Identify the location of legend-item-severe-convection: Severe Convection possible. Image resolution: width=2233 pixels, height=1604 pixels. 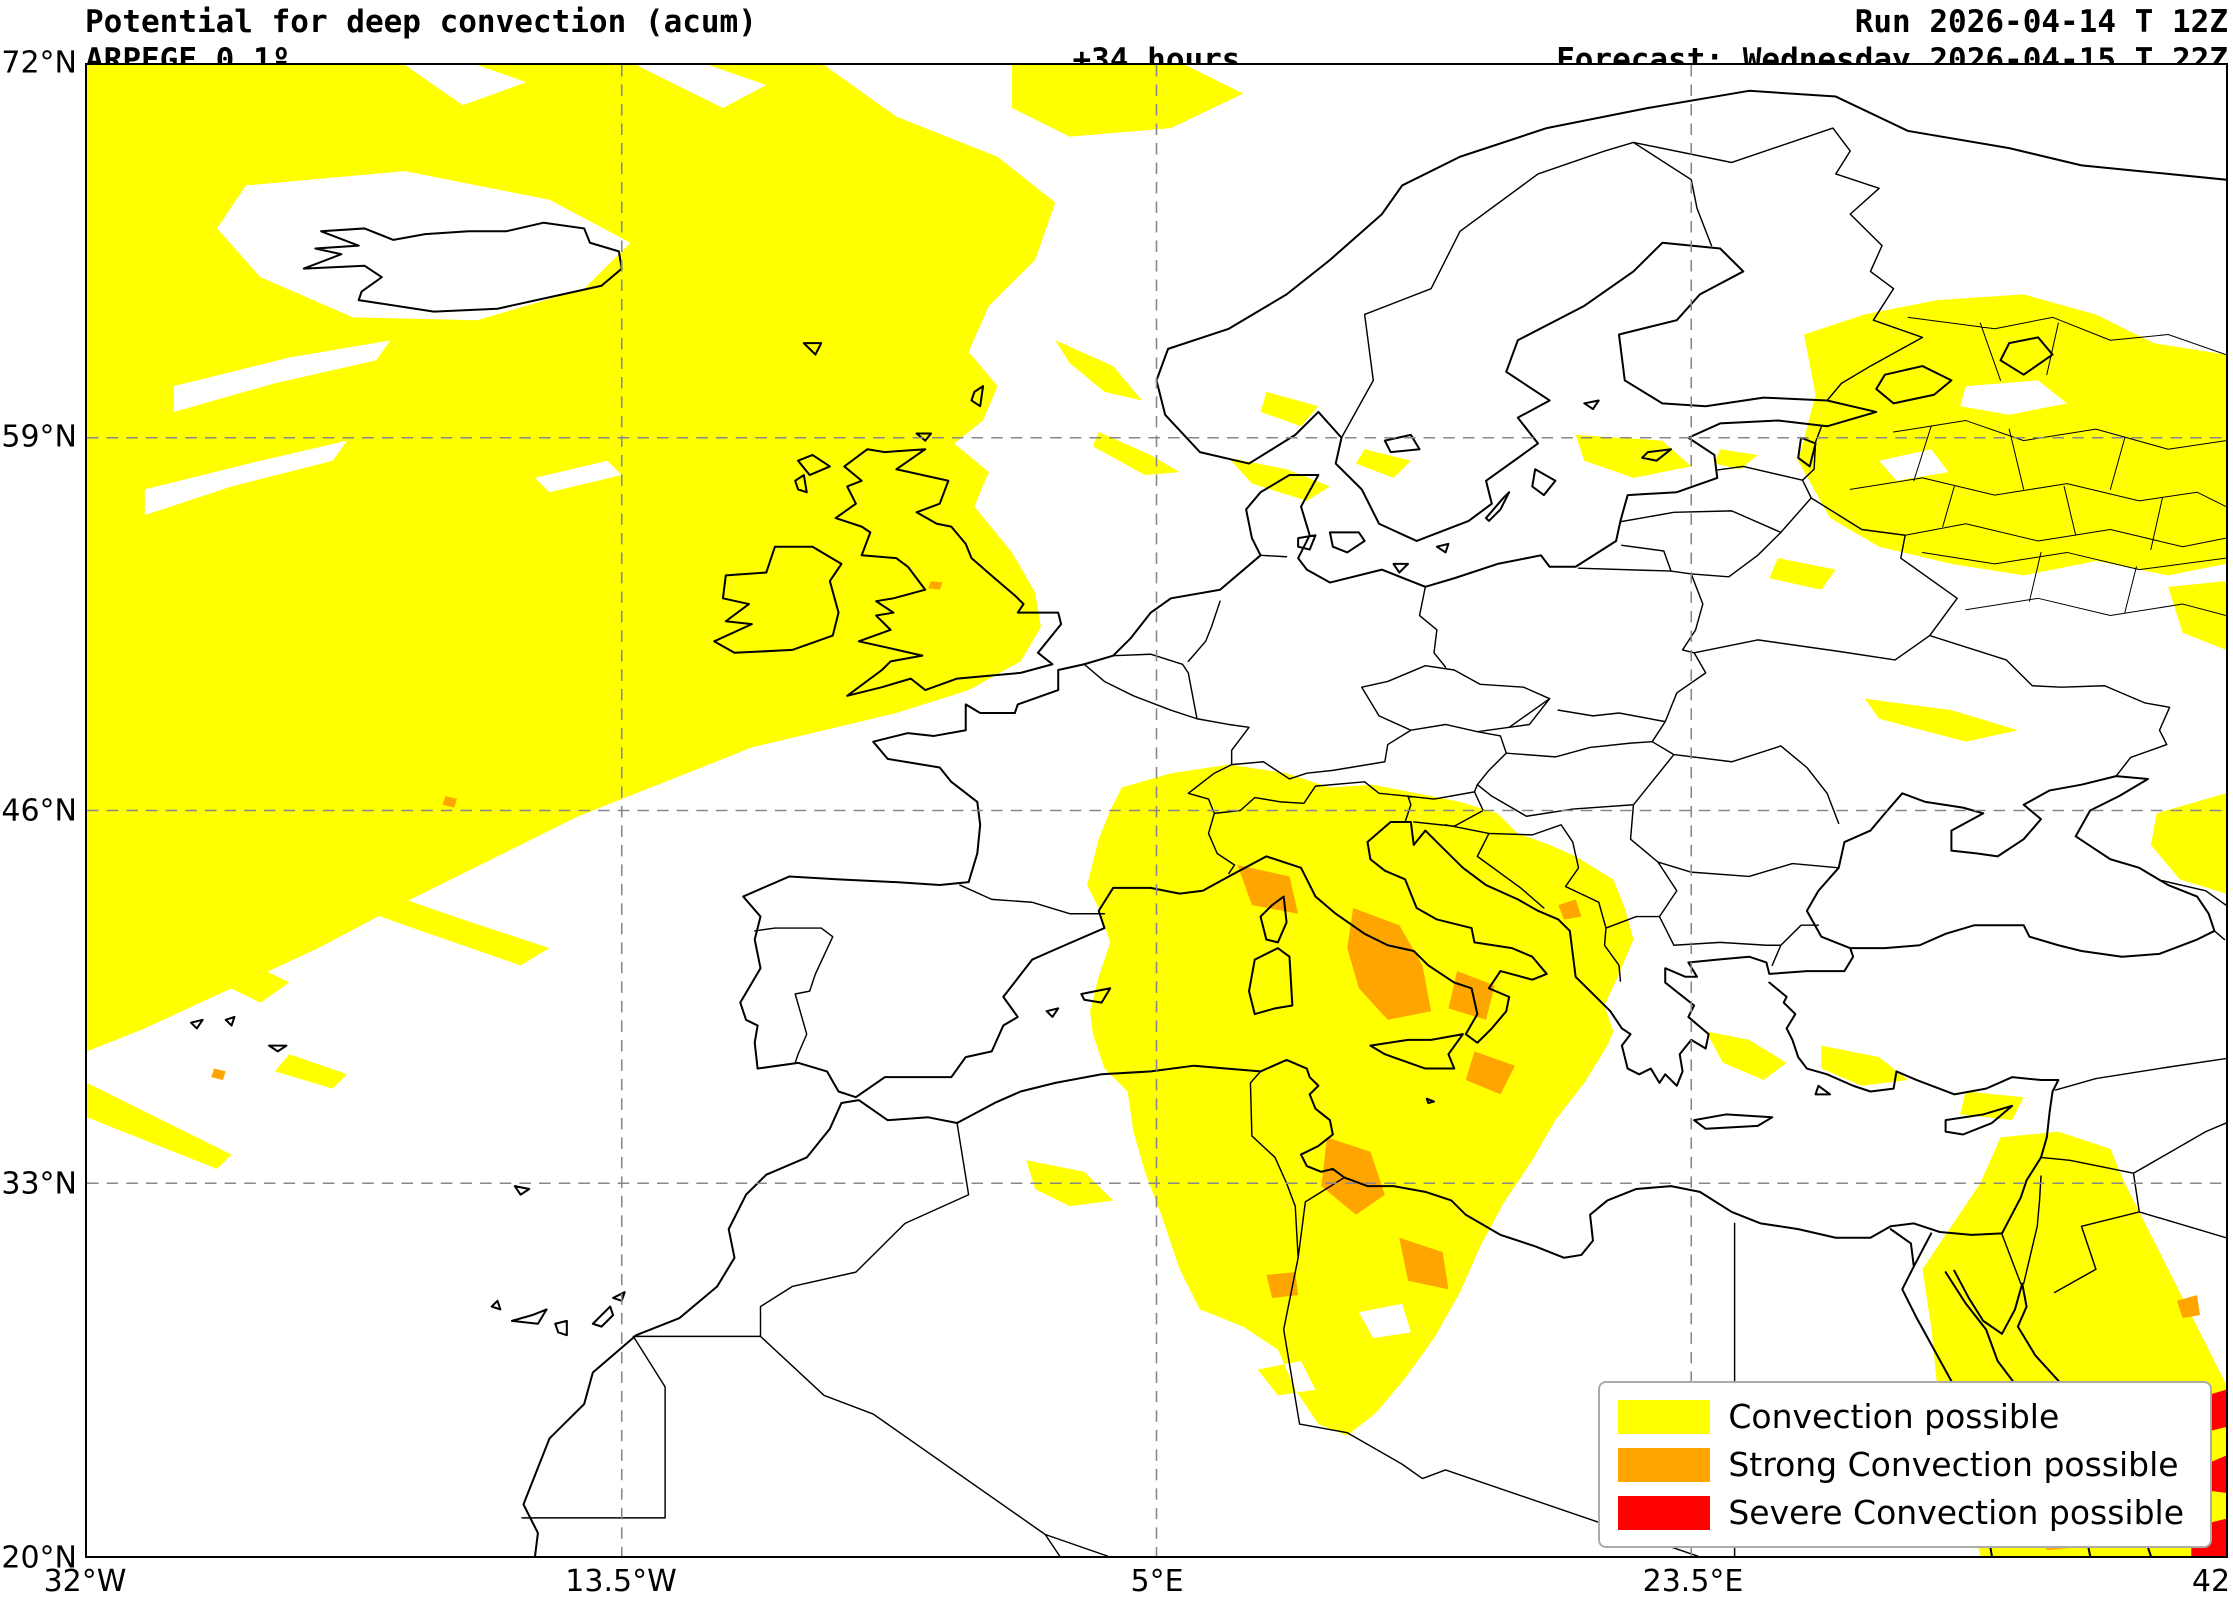
(1901, 1512).